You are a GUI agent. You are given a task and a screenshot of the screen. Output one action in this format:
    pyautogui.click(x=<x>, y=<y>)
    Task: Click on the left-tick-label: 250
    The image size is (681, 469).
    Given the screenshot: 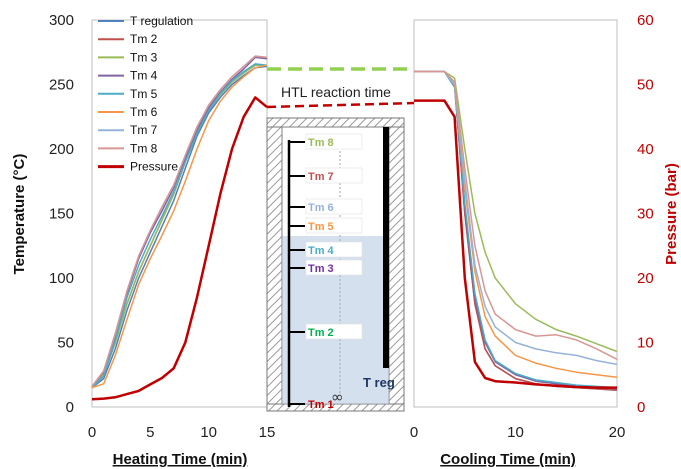 What is the action you would take?
    pyautogui.click(x=61, y=85)
    